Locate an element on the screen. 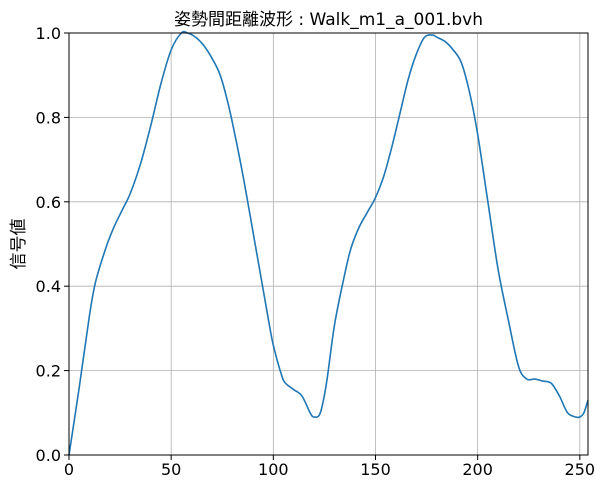 The height and width of the screenshot is (480, 595). y-tick-label: 0.0 is located at coordinates (48, 455).